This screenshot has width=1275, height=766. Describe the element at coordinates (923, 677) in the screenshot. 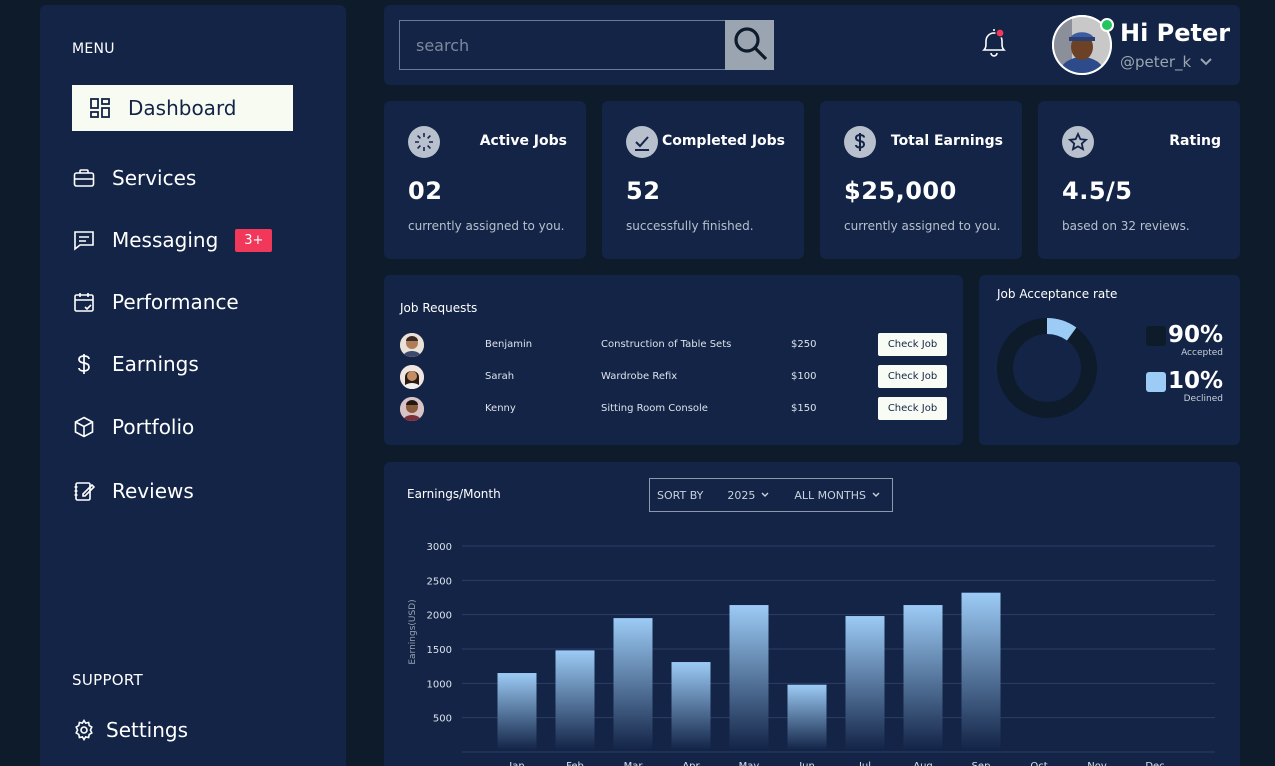

I see `bar-aug` at that location.